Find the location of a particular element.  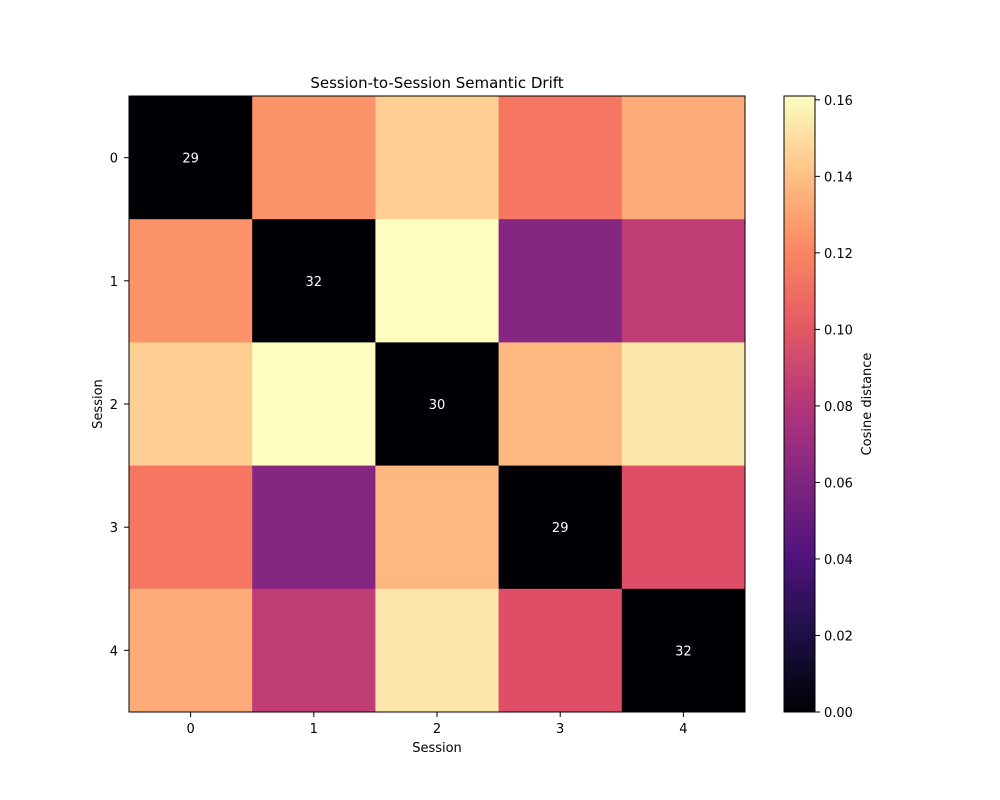

colorbar is located at coordinates (799, 404).